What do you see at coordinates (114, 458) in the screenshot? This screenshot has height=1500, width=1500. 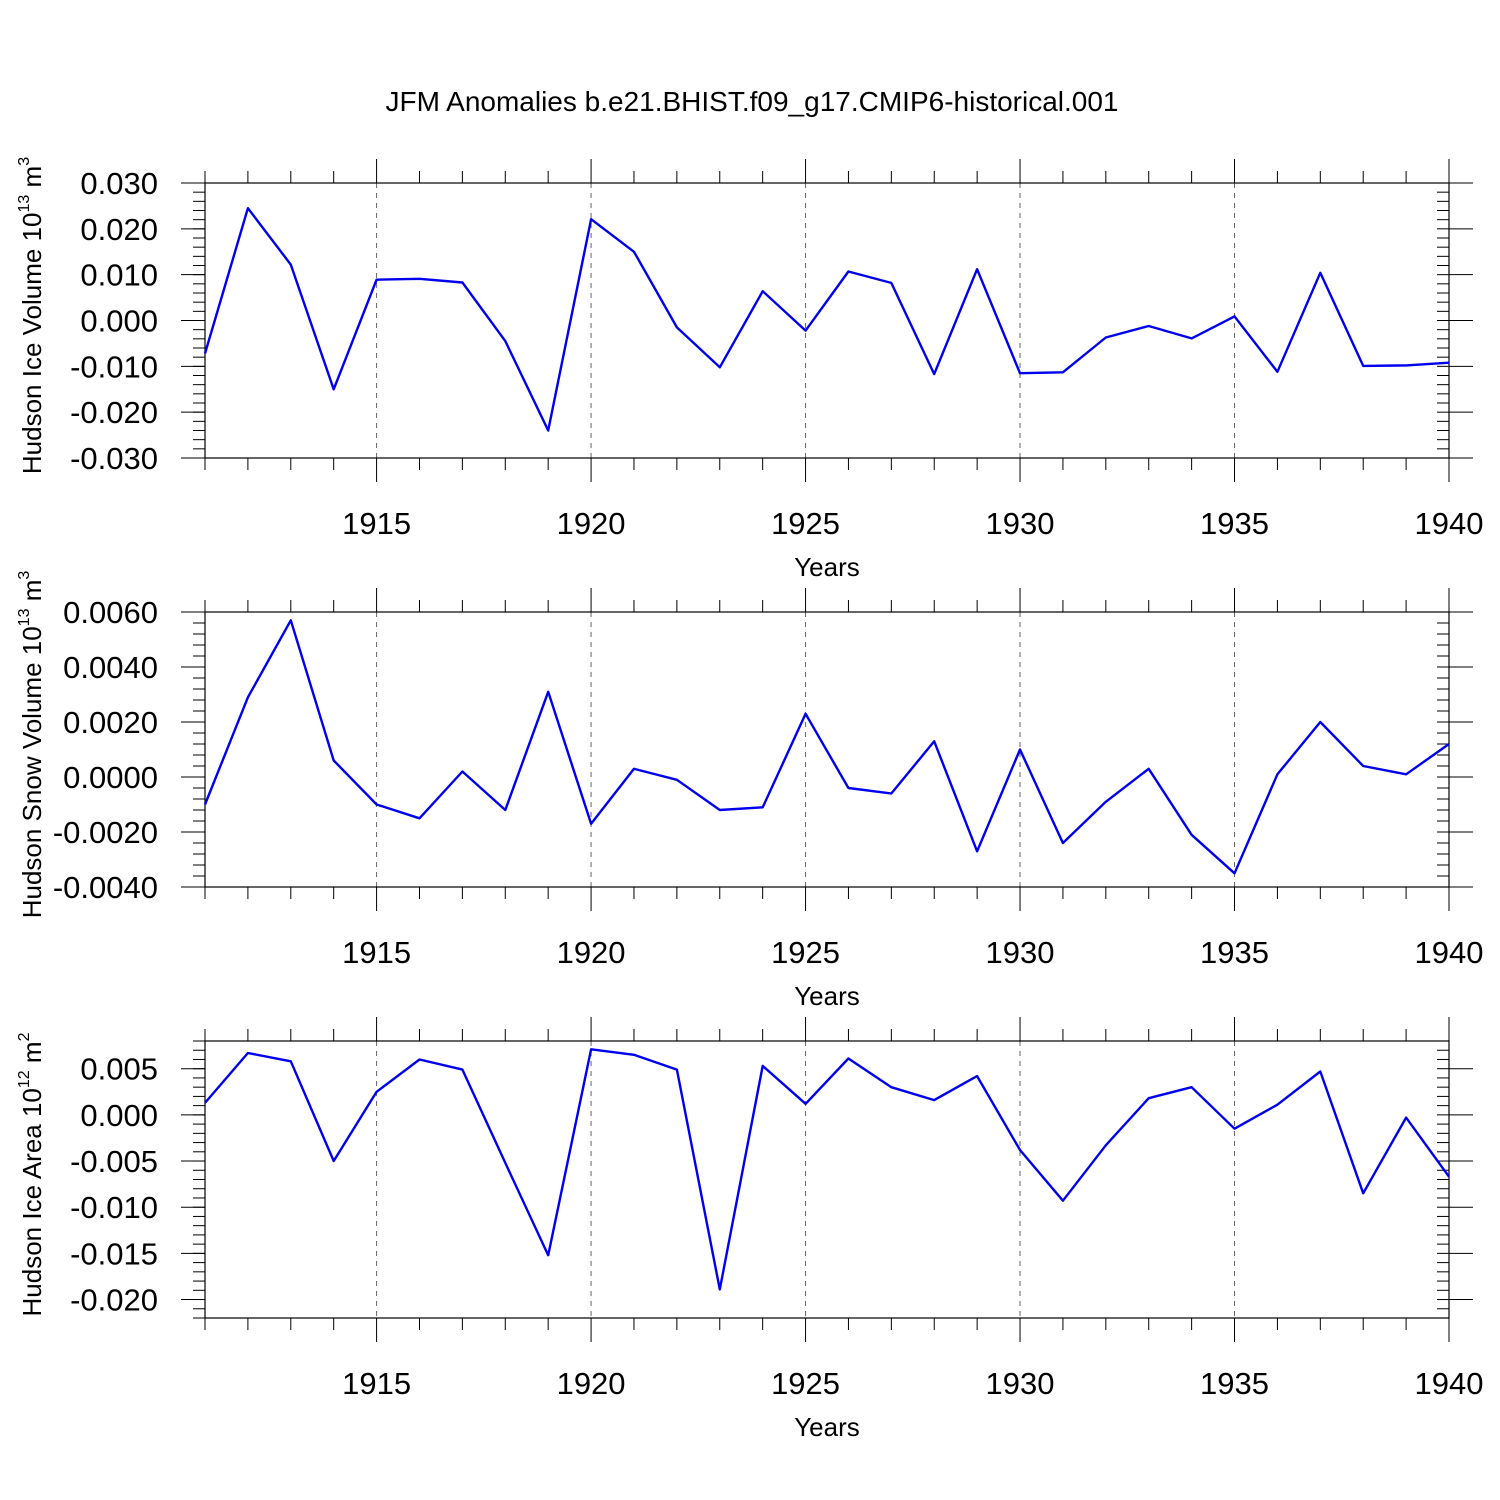 I see `y-tick-label: -0.030` at bounding box center [114, 458].